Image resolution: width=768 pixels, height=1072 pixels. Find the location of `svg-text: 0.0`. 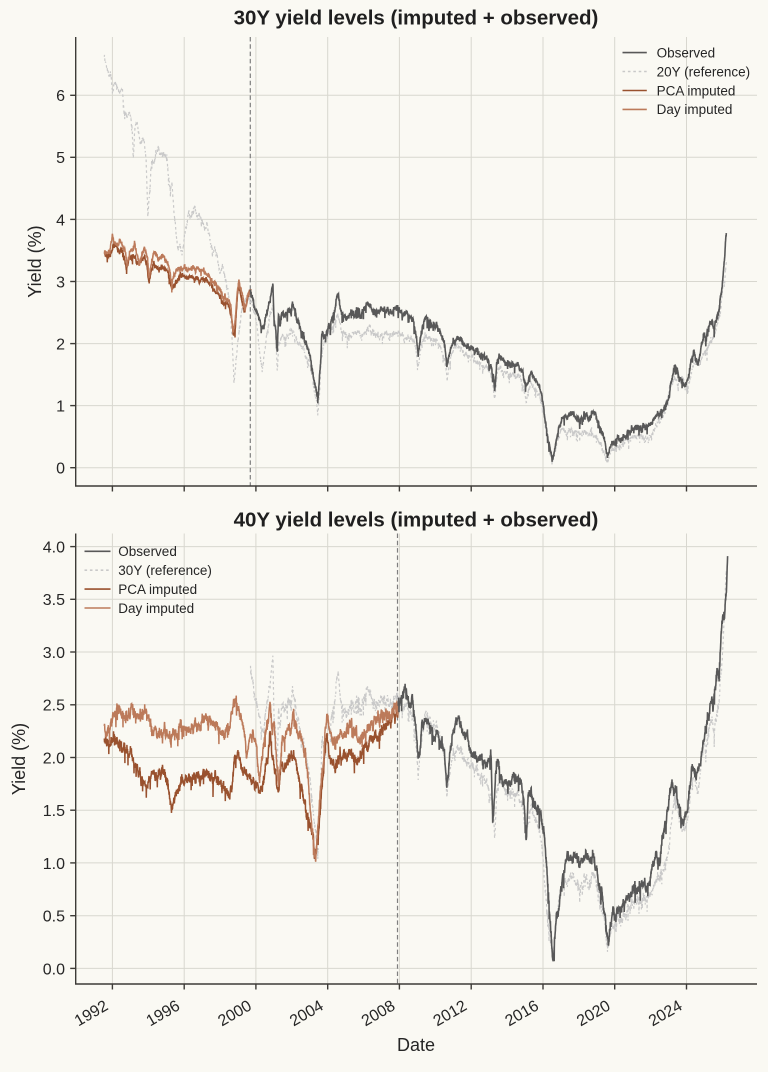

svg-text: 0.0 is located at coordinates (54, 969).